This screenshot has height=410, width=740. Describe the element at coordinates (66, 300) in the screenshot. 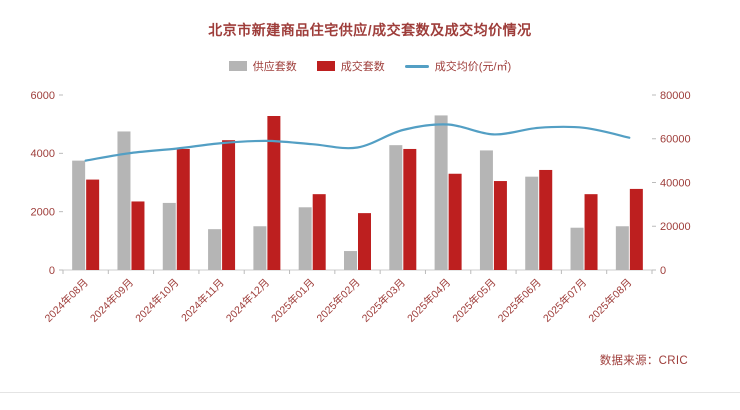

I see `x-axis-category-label: 2024年08月` at that location.